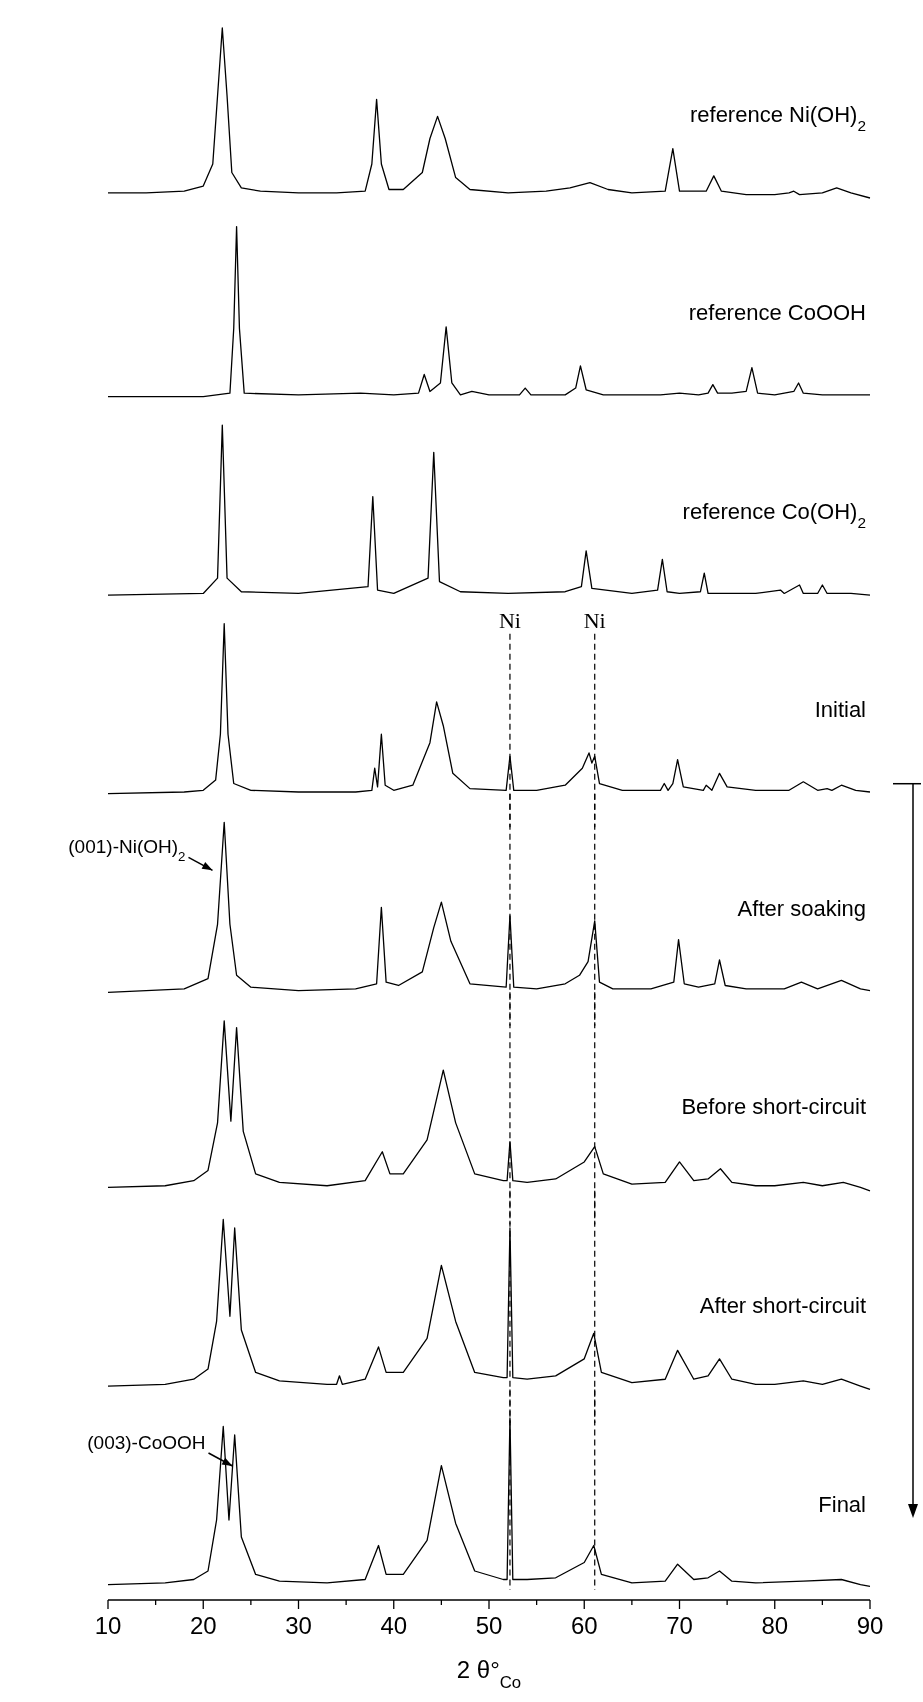 The image size is (923, 1702). What do you see at coordinates (584, 1625) in the screenshot?
I see `x-tick-label: 60` at bounding box center [584, 1625].